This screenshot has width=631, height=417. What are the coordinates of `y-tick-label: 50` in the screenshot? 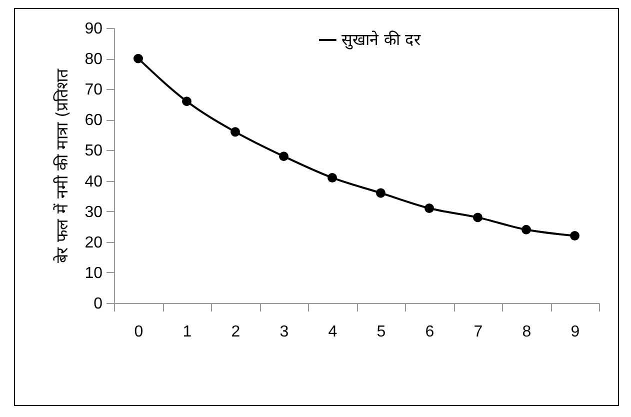 It's located at (93, 151).